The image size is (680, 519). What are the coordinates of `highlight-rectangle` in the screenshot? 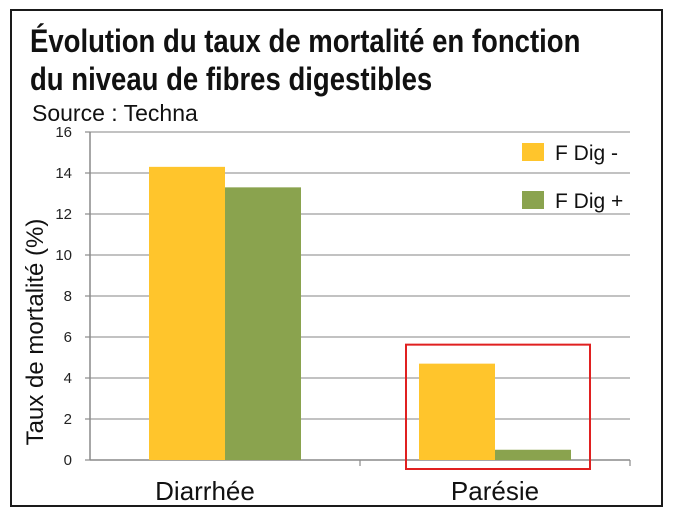 It's located at (498, 406).